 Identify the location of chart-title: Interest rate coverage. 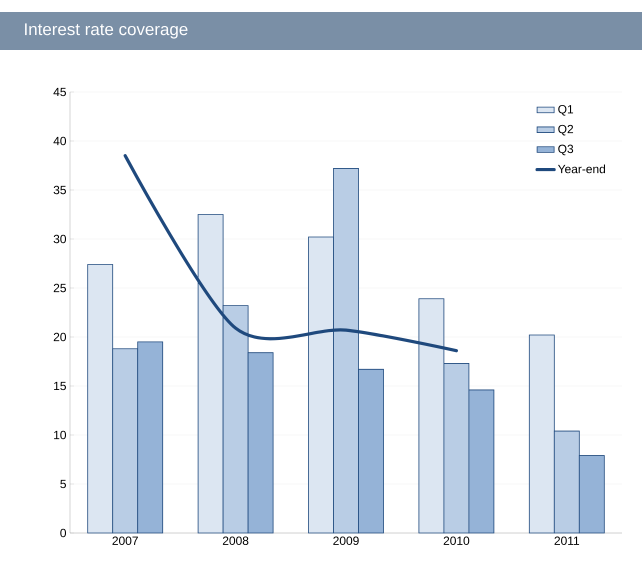
(106, 31).